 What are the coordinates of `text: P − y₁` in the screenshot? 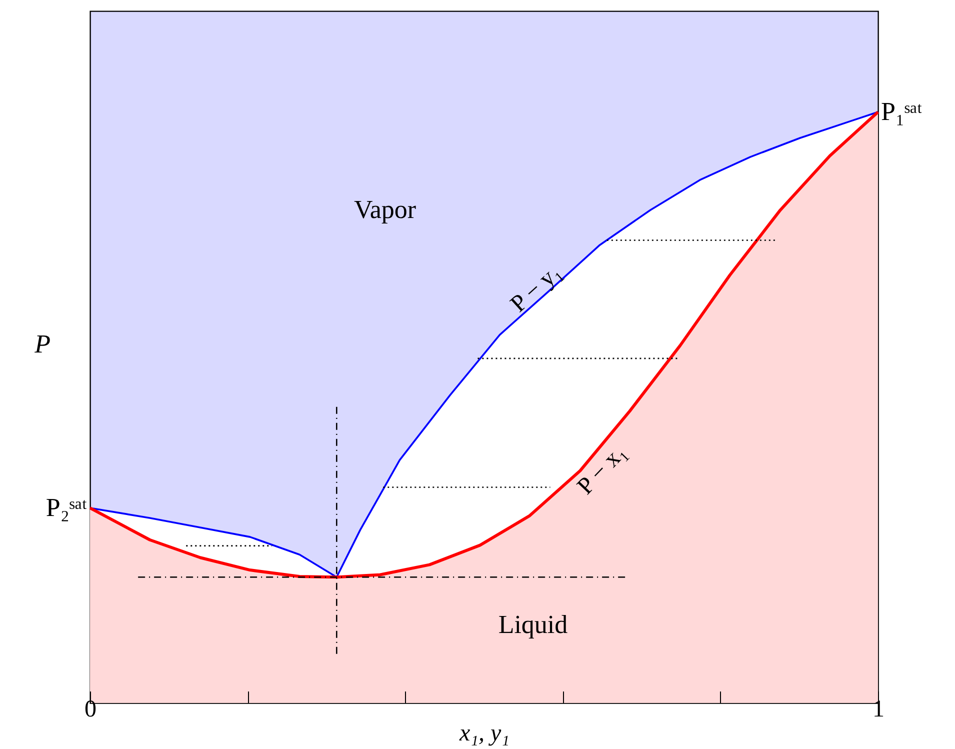 It's located at (536, 288).